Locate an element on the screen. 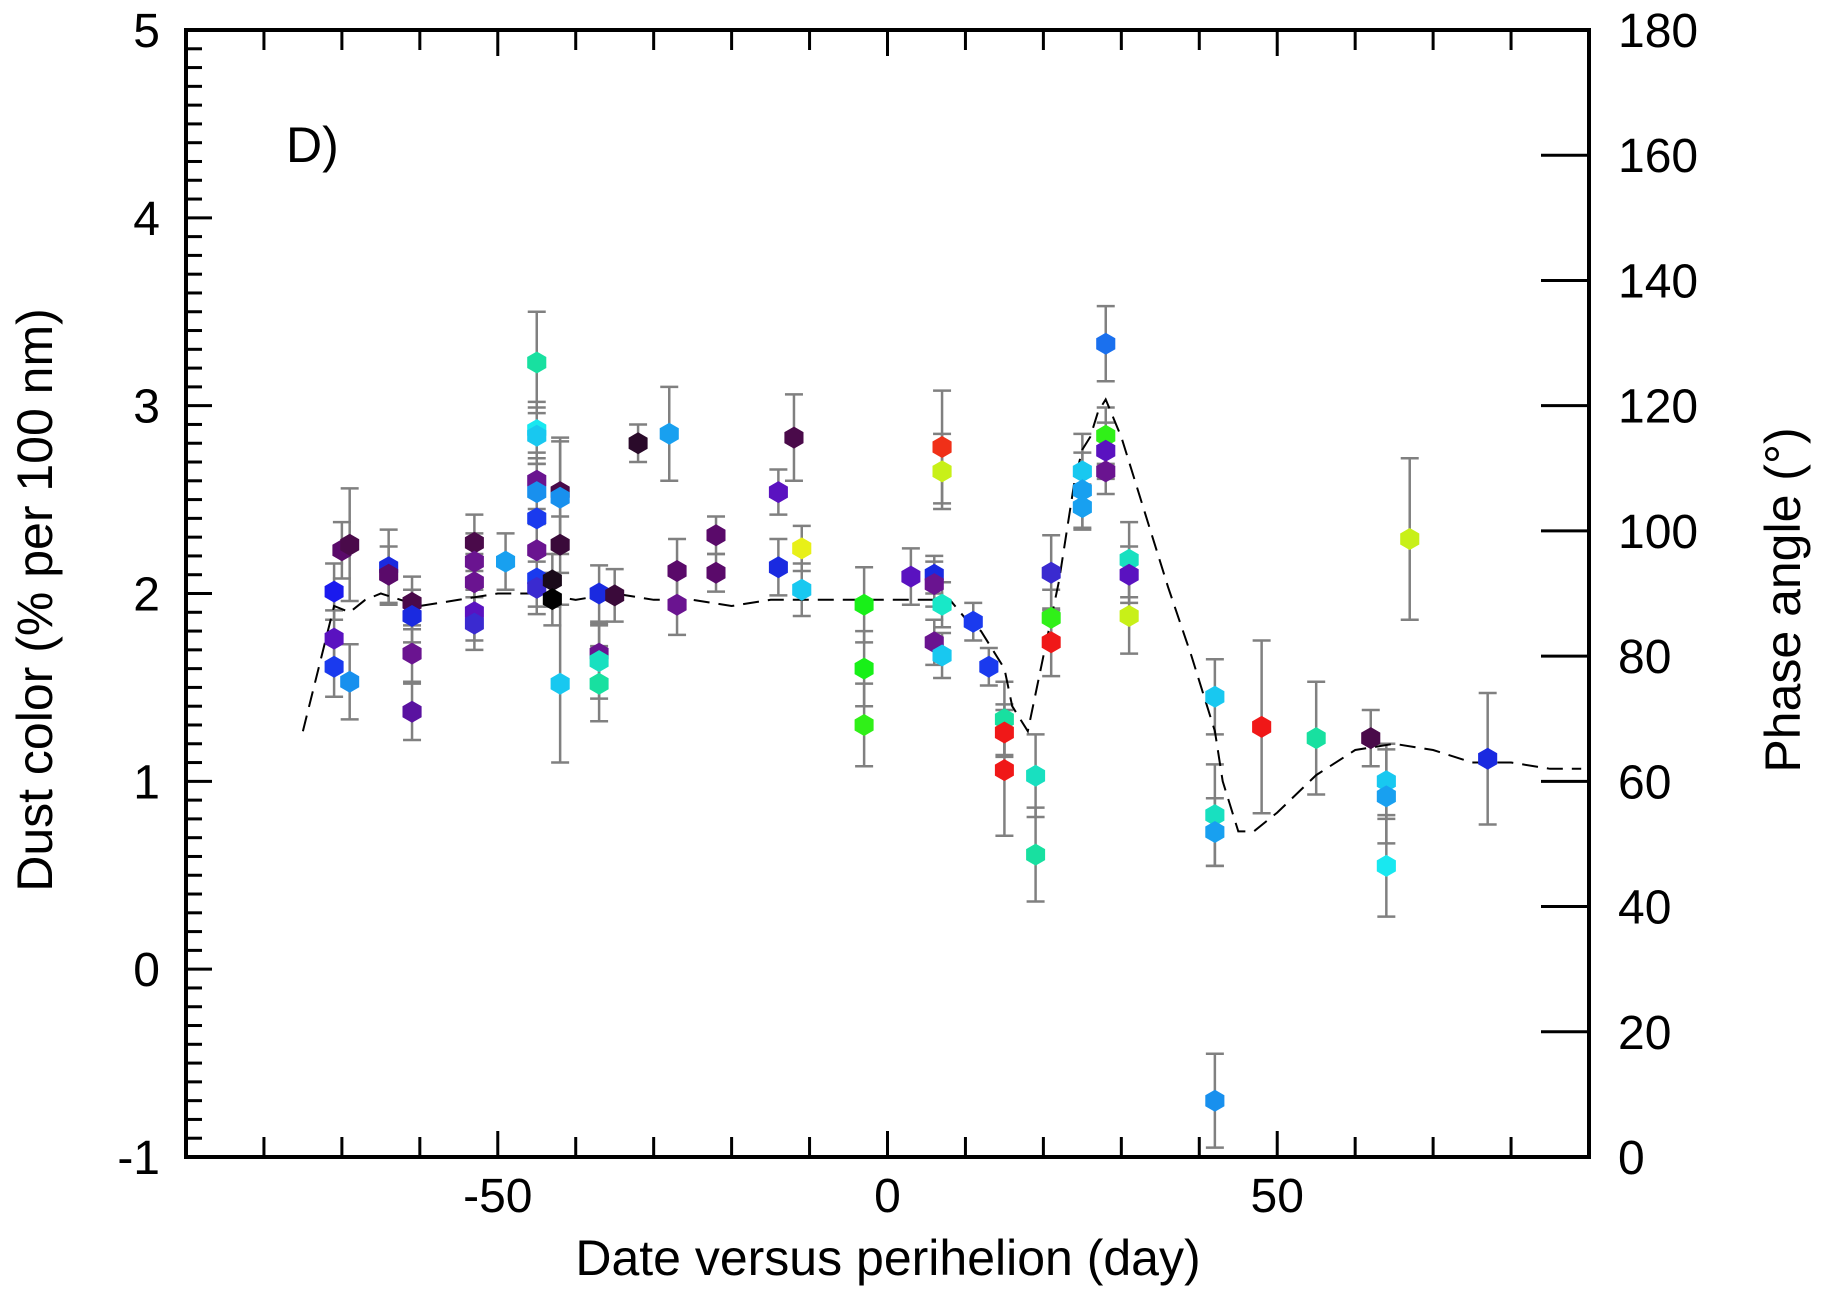 The height and width of the screenshot is (1310, 1822). x-tick-label: -50 is located at coordinates (497, 1196).